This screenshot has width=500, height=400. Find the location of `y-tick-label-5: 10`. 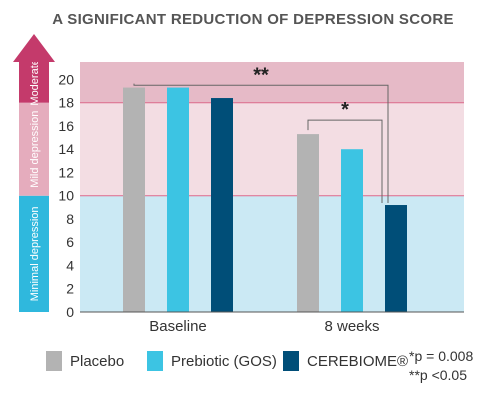

y-tick-label-5: 10 is located at coordinates (66, 196).